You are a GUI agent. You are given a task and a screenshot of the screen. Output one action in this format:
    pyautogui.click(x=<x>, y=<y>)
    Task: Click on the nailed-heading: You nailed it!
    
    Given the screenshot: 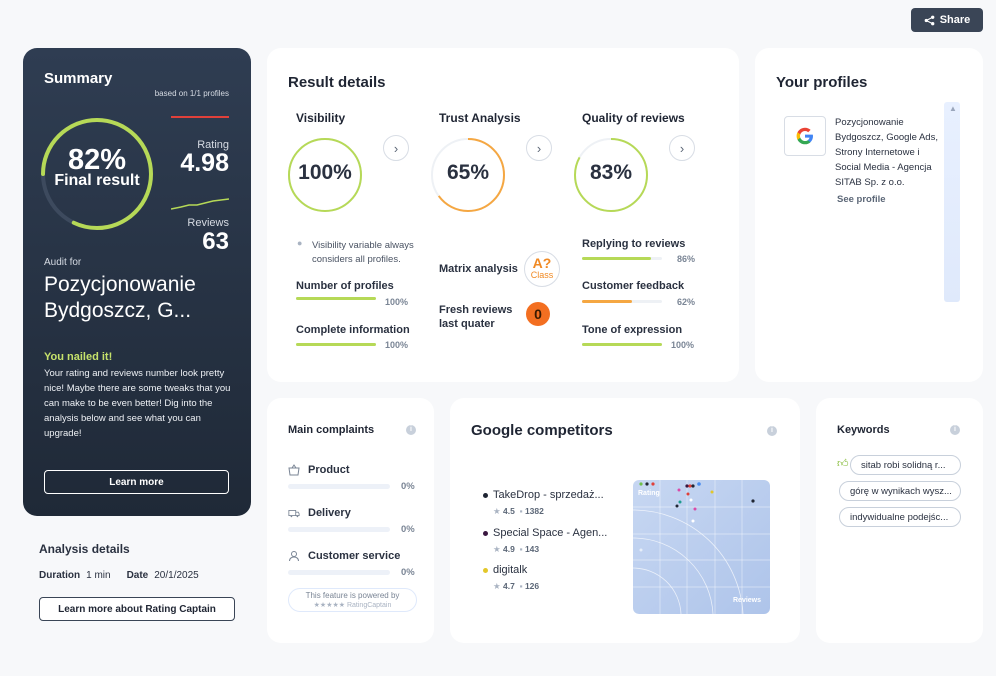 What is the action you would take?
    pyautogui.click(x=78, y=357)
    